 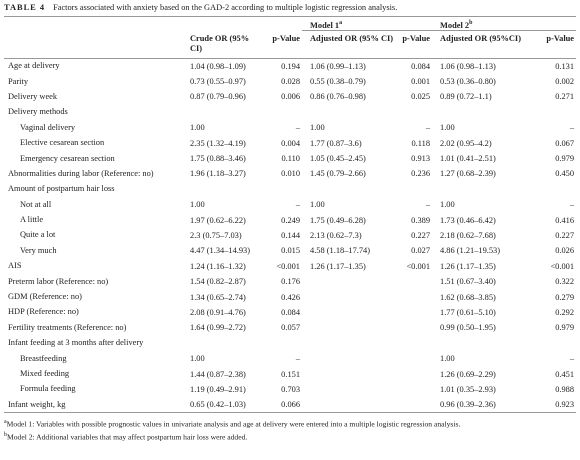 What do you see at coordinates (565, 389) in the screenshot?
I see `p-value: 0.988` at bounding box center [565, 389].